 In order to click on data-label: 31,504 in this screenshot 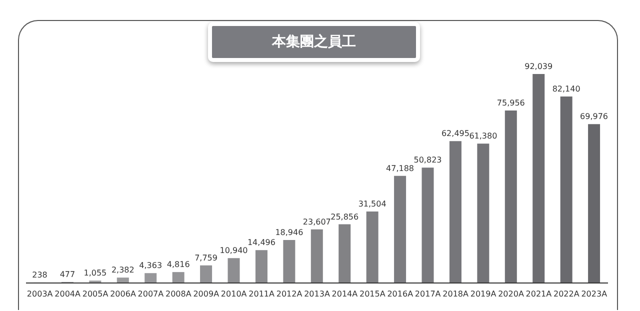, I will do `click(372, 203)`.